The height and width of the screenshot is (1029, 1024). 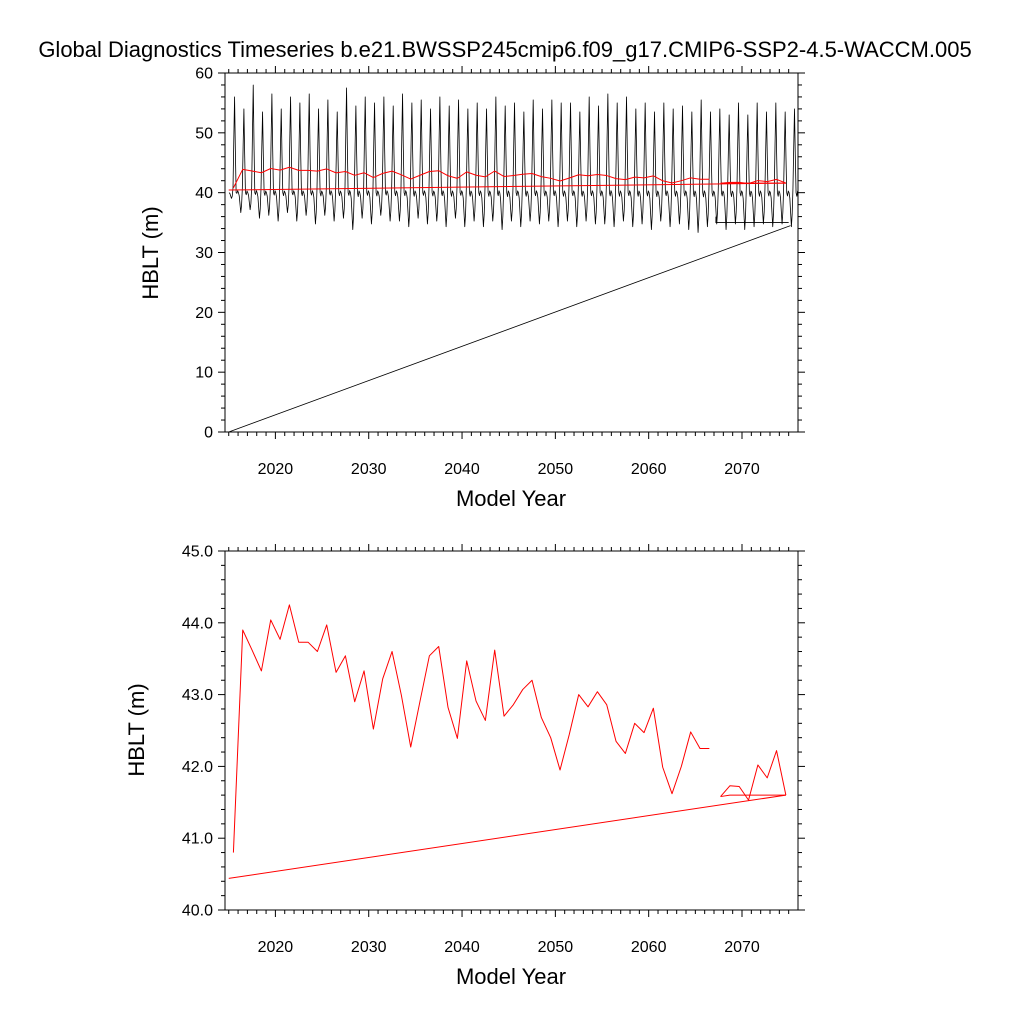 I want to click on annual-series-line, so click(x=471, y=729).